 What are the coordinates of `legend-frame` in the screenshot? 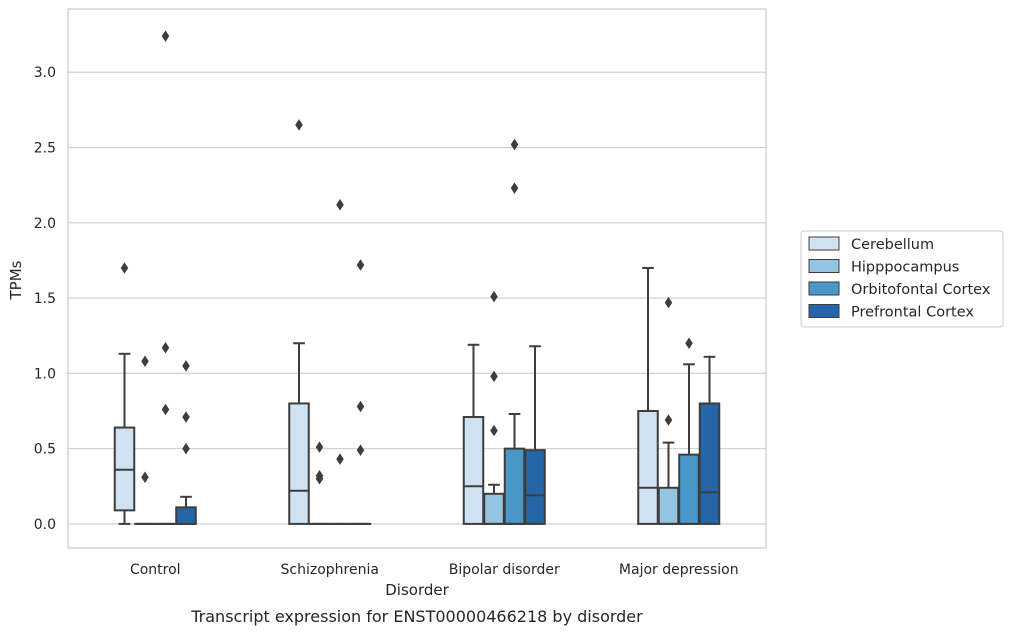 It's located at (902, 279).